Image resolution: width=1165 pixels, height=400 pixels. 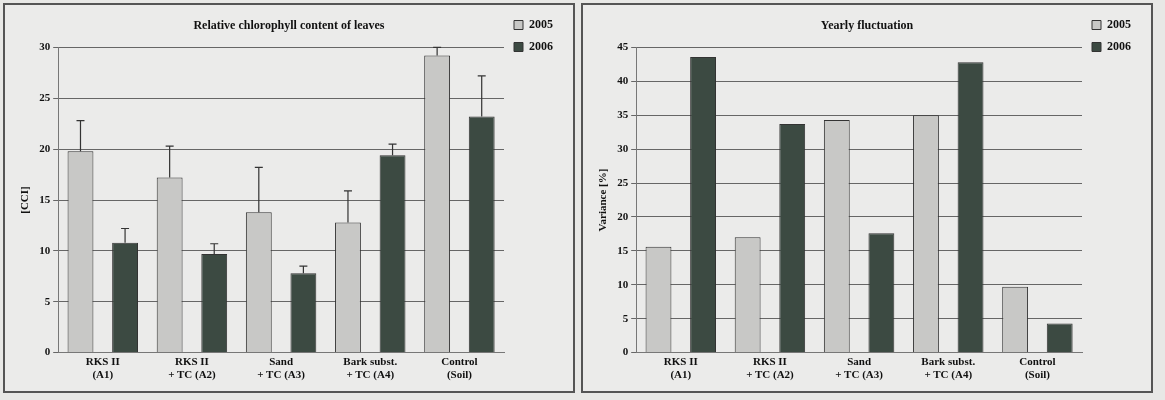 I want to click on chart-title: Yearly fluctuation, so click(x=867, y=25).